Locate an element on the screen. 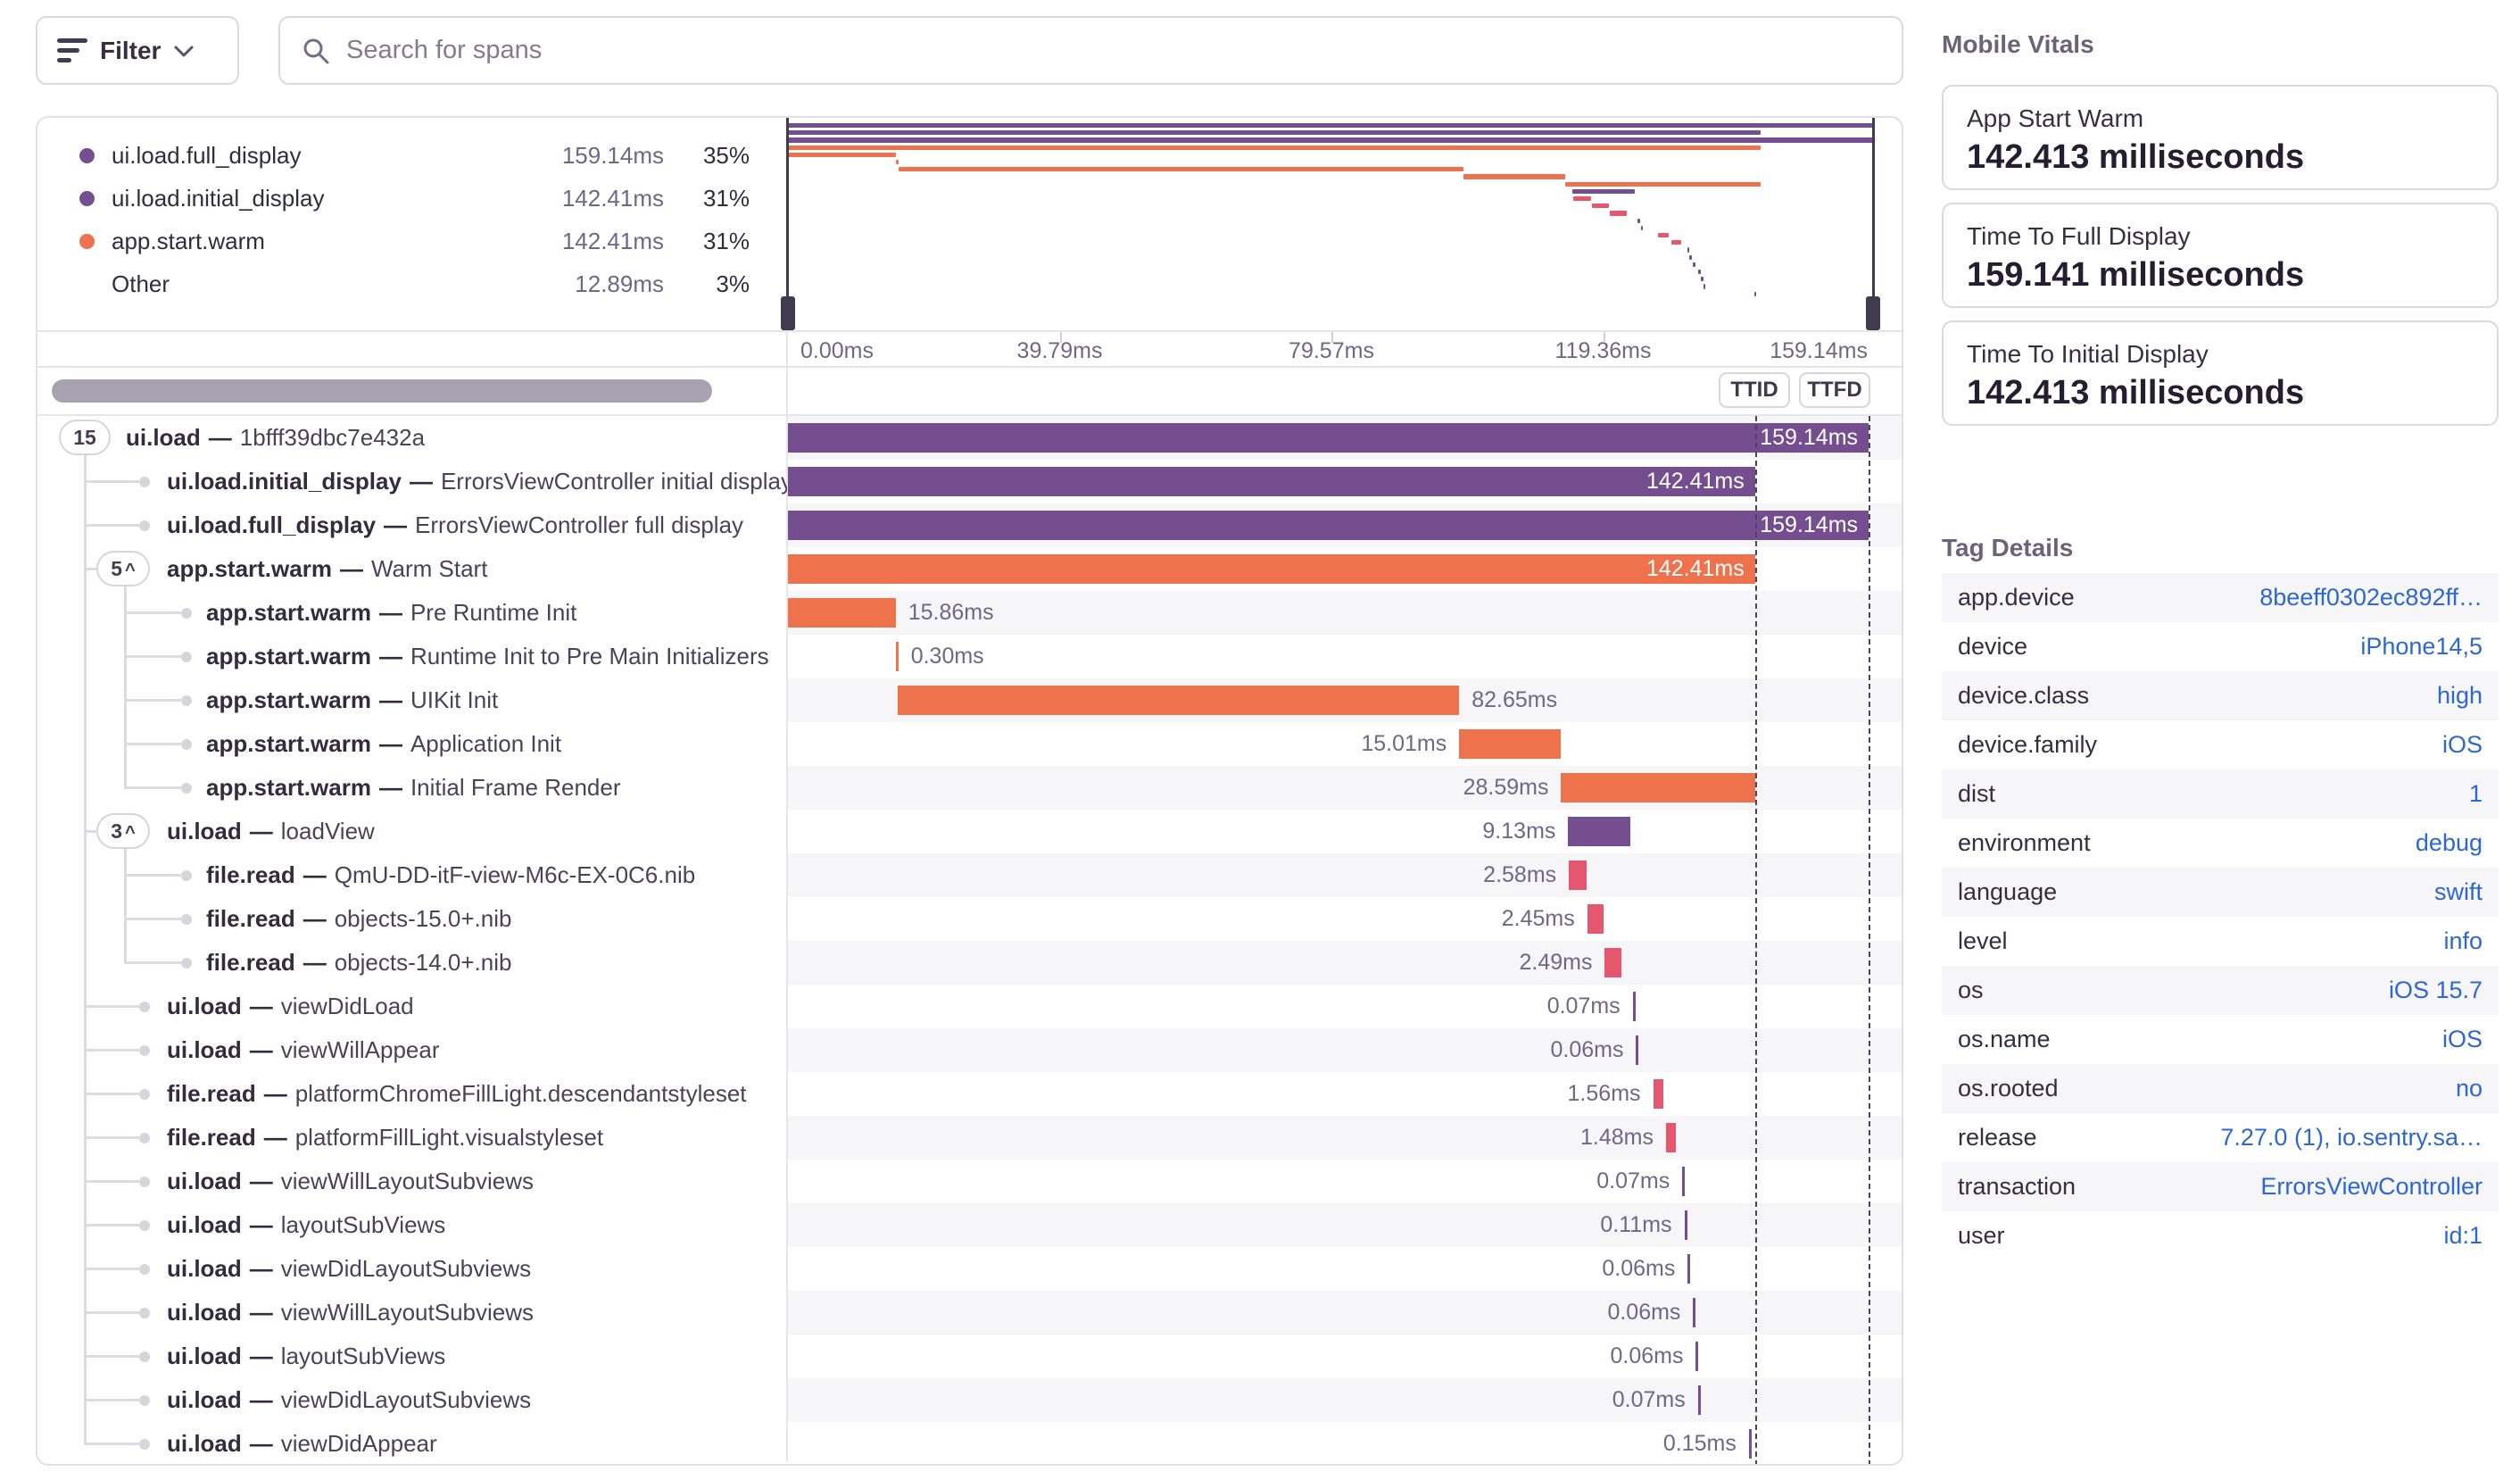 This screenshot has width=2520, height=1480. search-input is located at coordinates (1112, 50).